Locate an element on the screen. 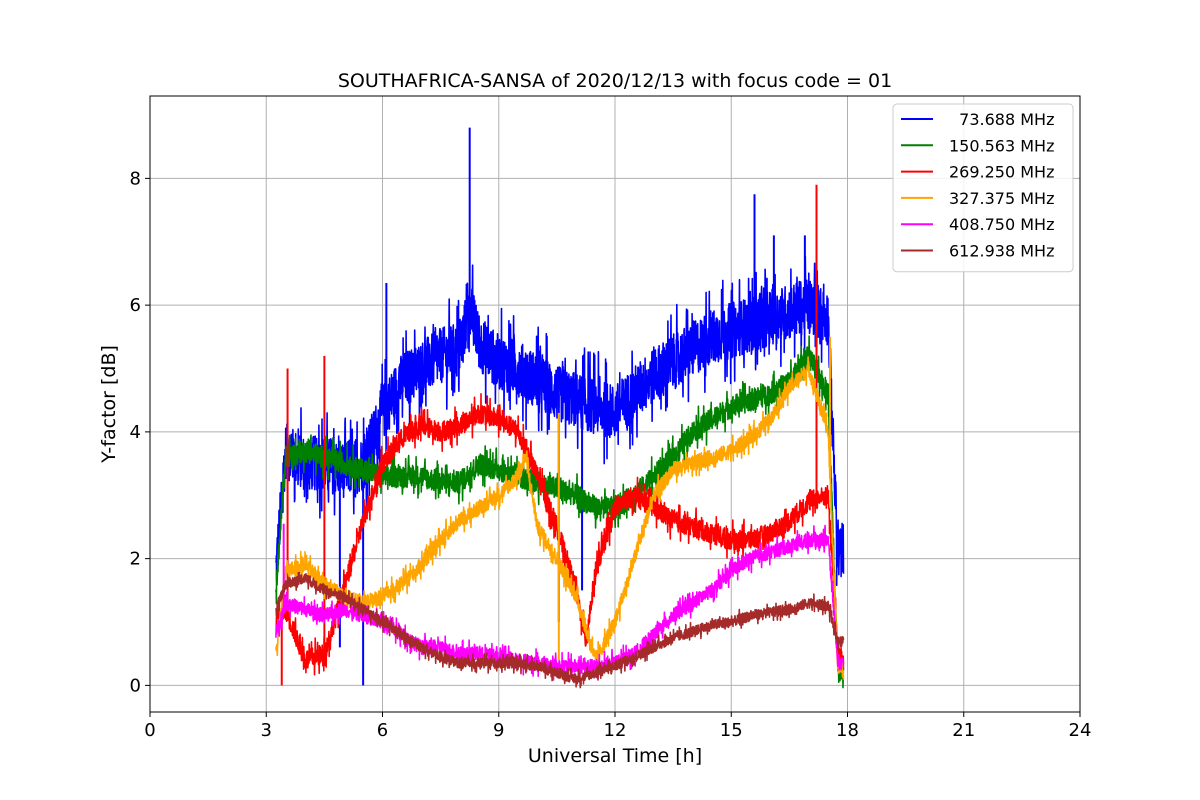 The height and width of the screenshot is (800, 1200). legend-label: 327.375 MHz is located at coordinates (1001, 198).